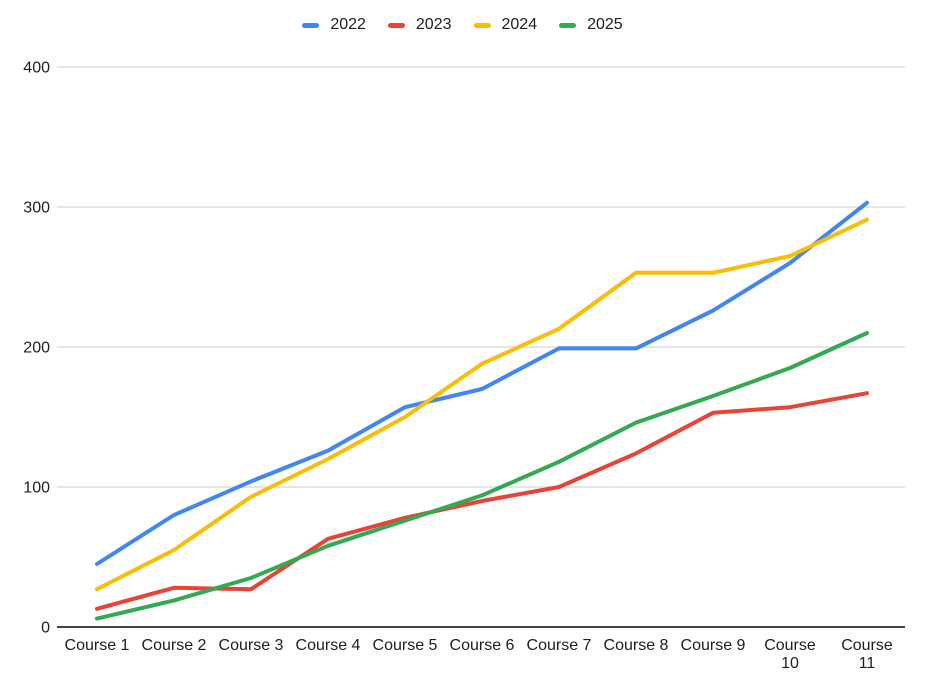 This screenshot has width=925, height=685. I want to click on legend-item-2024: 2024, so click(505, 25).